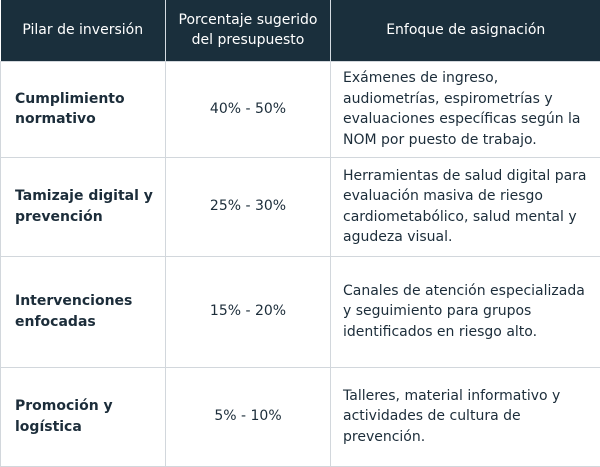 The height and width of the screenshot is (467, 600). I want to click on header-pillar: Pilar de inversión, so click(83, 30).